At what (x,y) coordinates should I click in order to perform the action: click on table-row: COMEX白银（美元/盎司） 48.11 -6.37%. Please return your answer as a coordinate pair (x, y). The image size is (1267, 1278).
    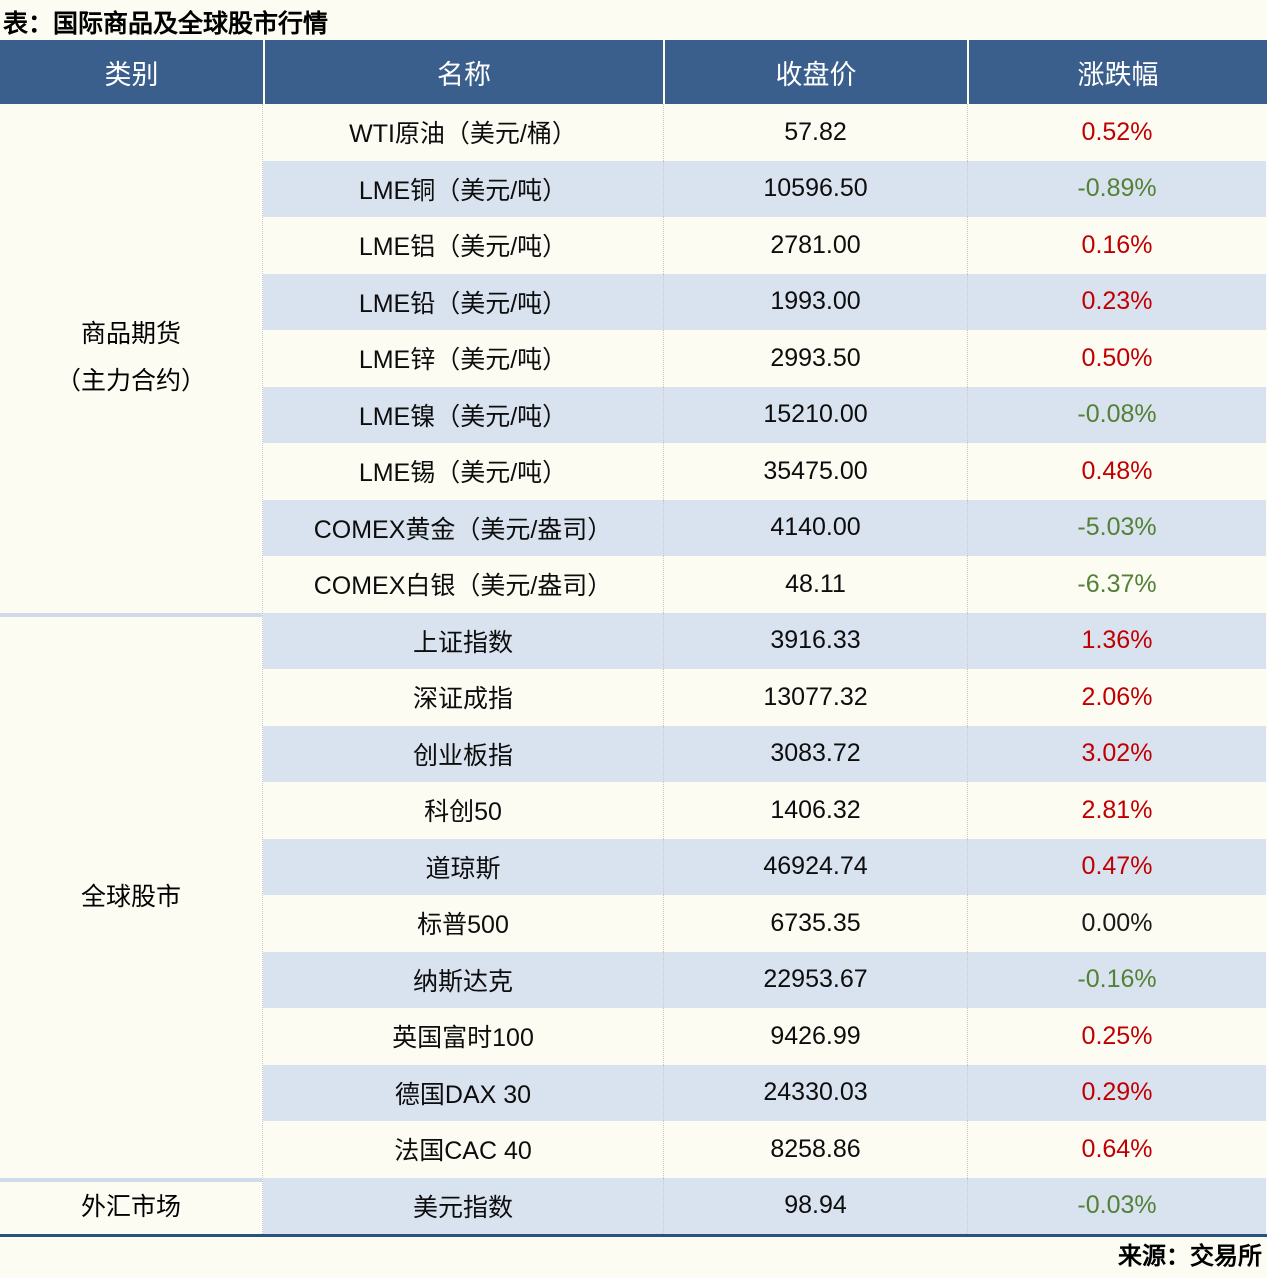
    Looking at the image, I should click on (764, 584).